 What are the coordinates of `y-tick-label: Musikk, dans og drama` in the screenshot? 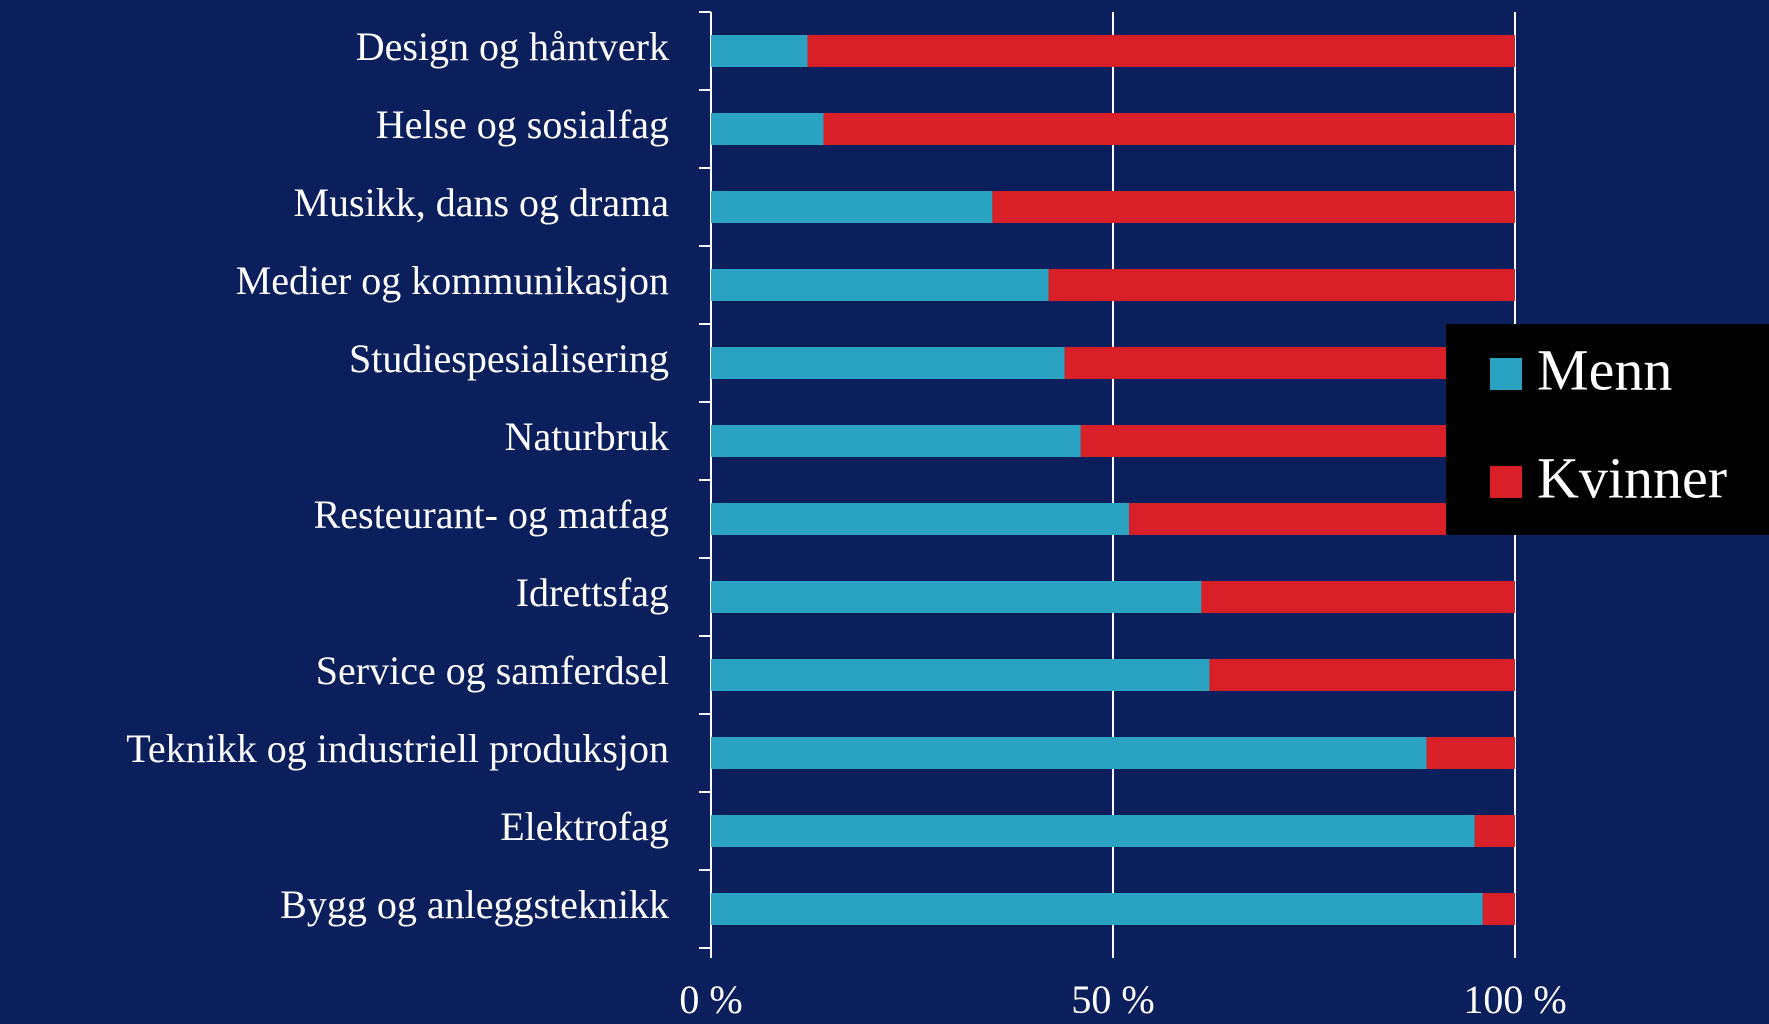 It's located at (481, 202).